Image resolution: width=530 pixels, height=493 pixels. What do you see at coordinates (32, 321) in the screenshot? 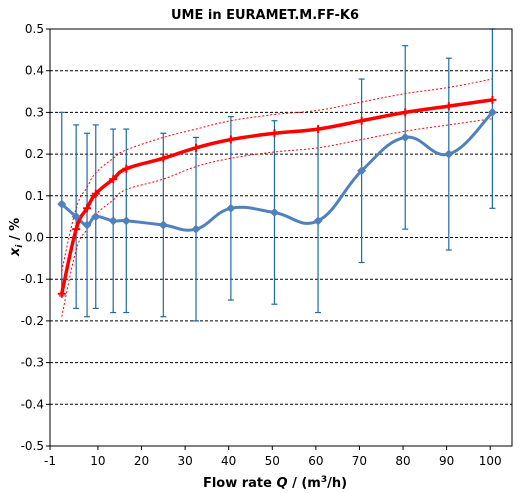
I see `y-tick-label: -0.2` at bounding box center [32, 321].